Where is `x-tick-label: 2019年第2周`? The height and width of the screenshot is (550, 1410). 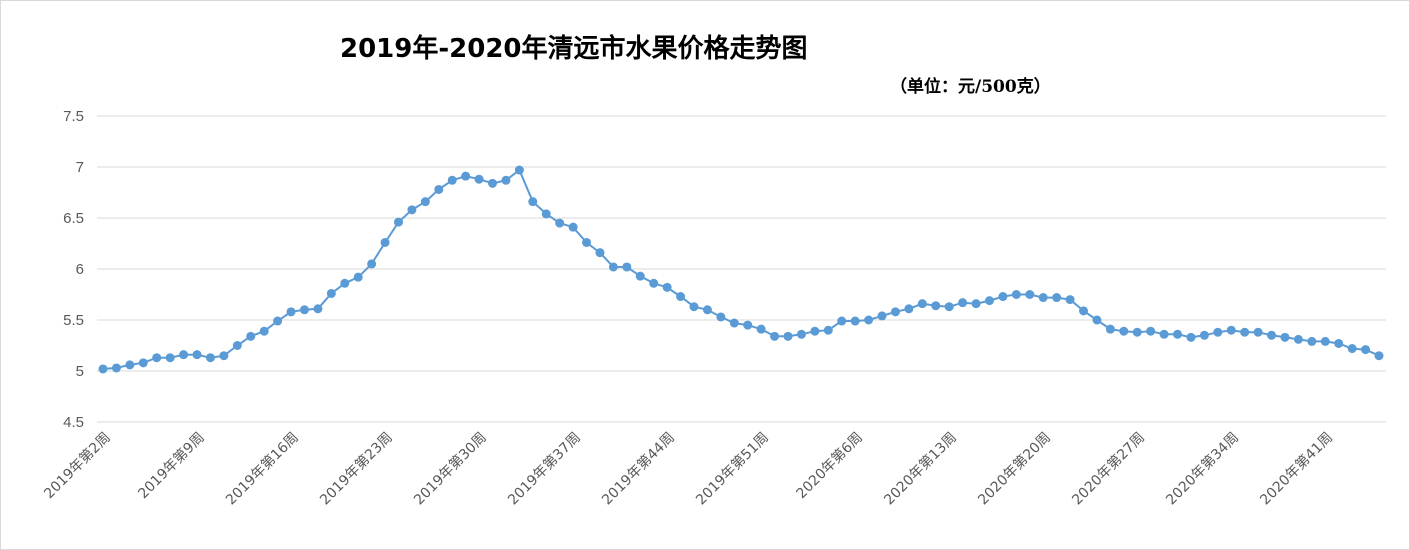
x-tick-label: 2019年第2周 is located at coordinates (77, 465).